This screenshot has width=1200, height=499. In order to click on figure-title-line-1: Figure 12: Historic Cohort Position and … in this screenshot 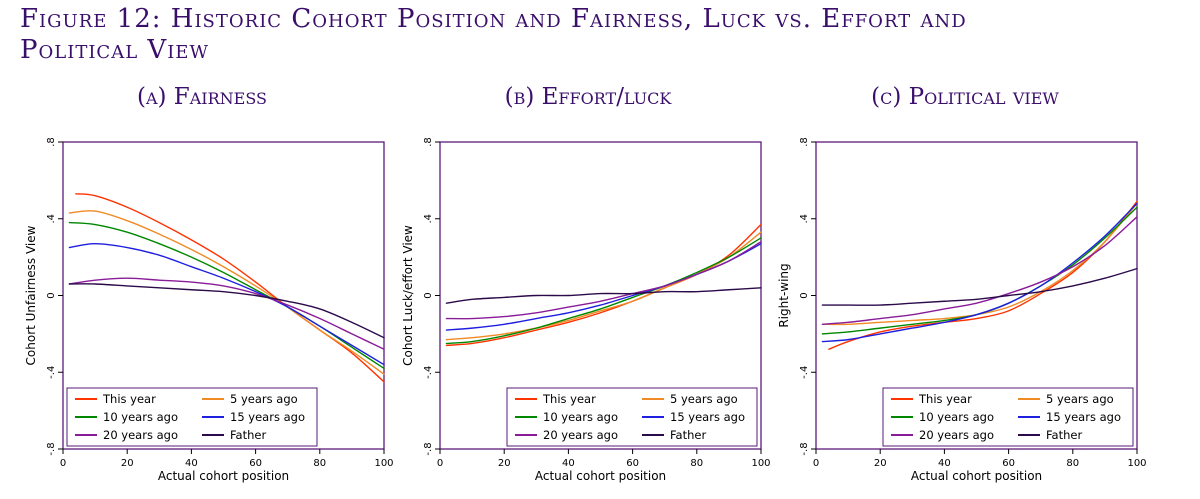, I will do `click(493, 19)`.